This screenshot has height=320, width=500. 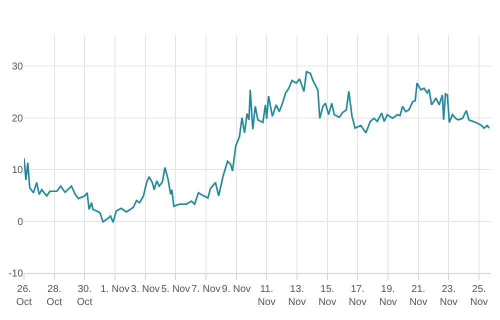 What do you see at coordinates (16, 274) in the screenshot?
I see `y-tick-label: -10` at bounding box center [16, 274].